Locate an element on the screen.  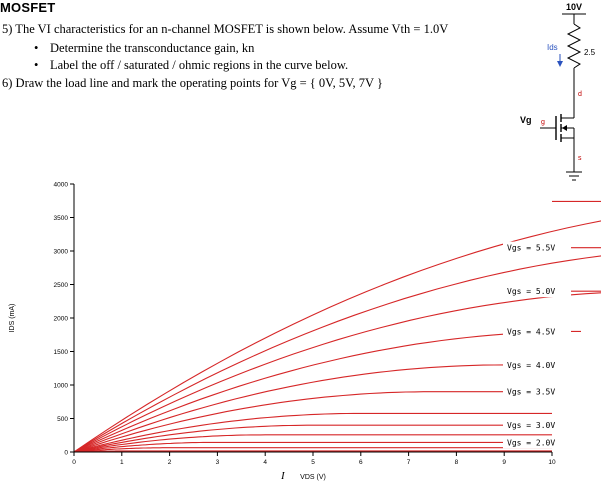
x-tick-label: 3 is located at coordinates (218, 462).